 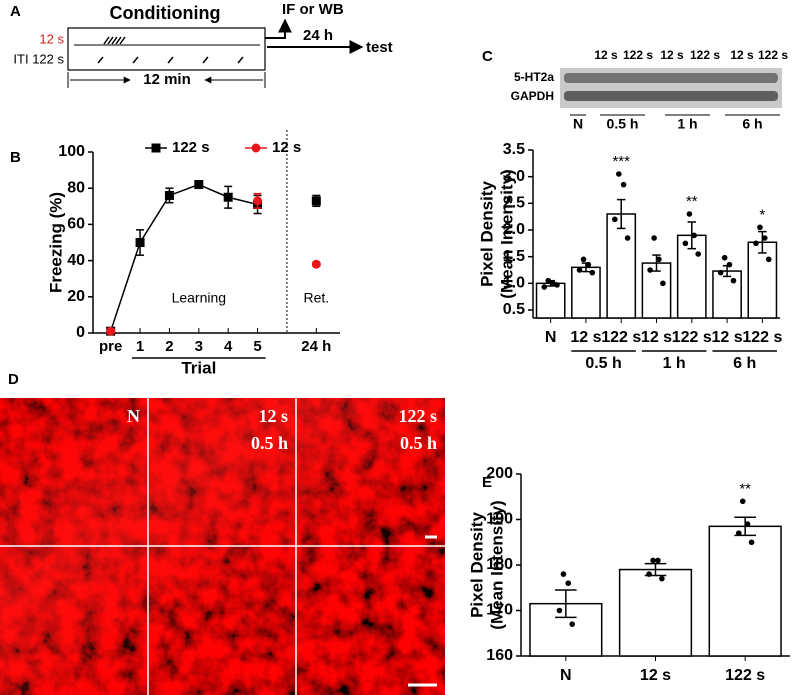 I want to click on x-tick-label: 3, so click(x=199, y=346).